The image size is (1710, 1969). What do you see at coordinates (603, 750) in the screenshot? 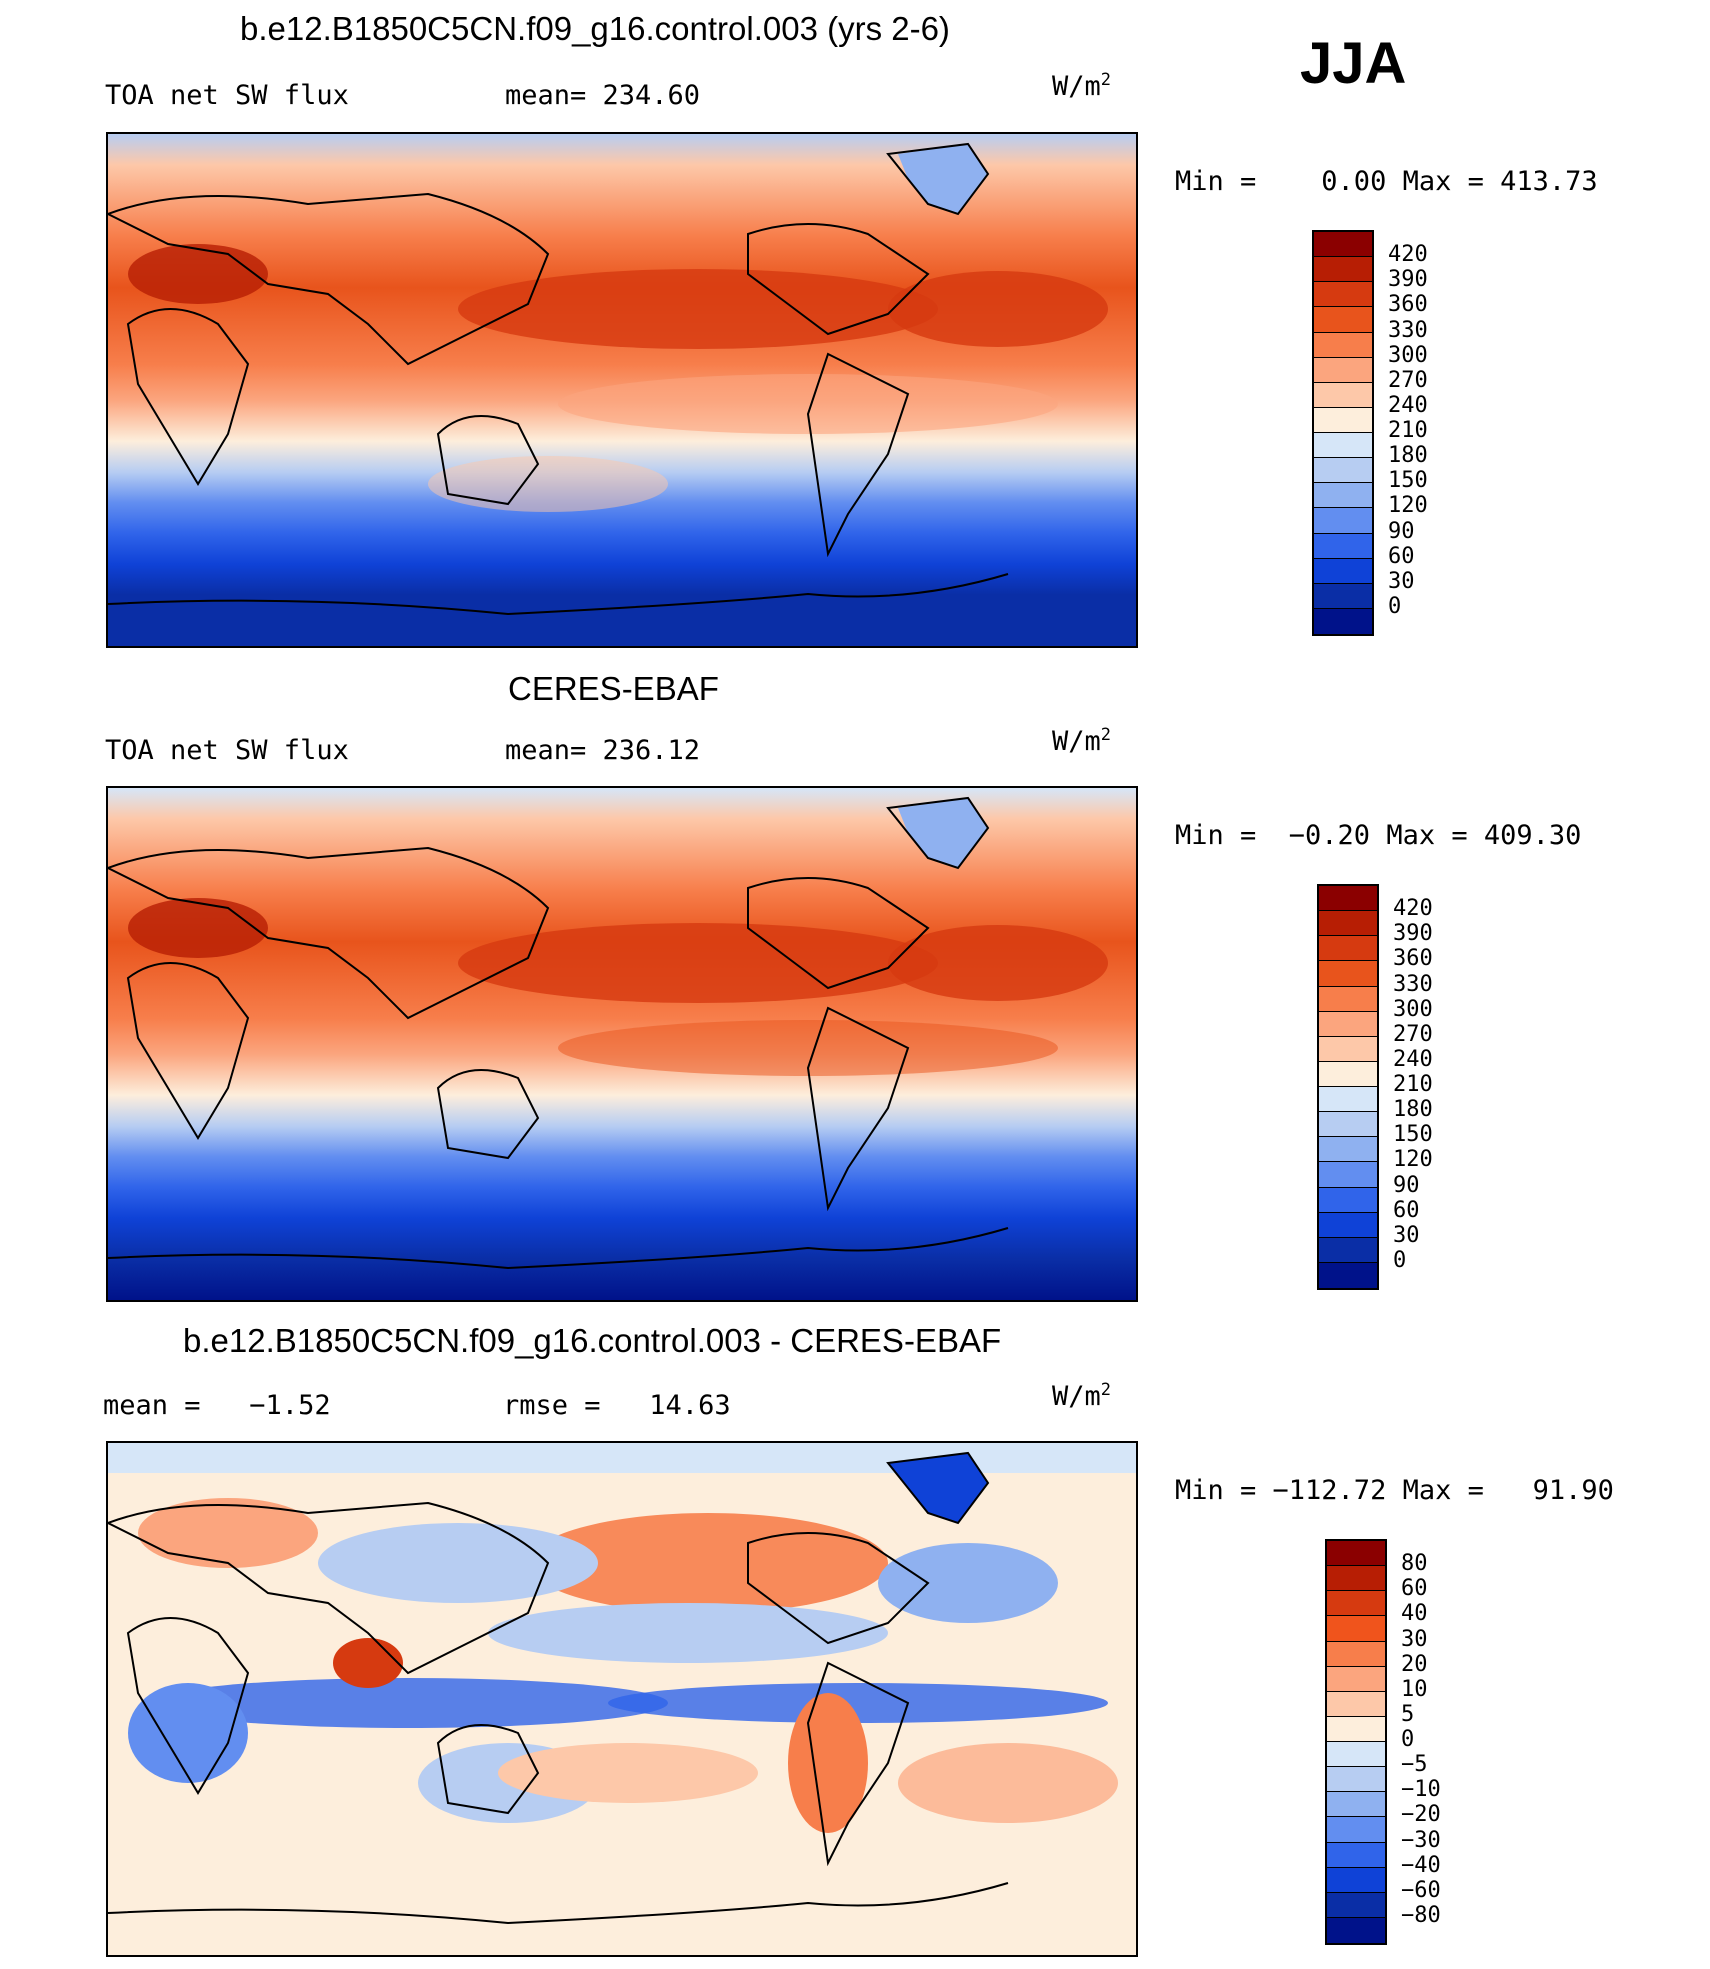
I see `panel-2-mean-label: mean= 236.12` at bounding box center [603, 750].